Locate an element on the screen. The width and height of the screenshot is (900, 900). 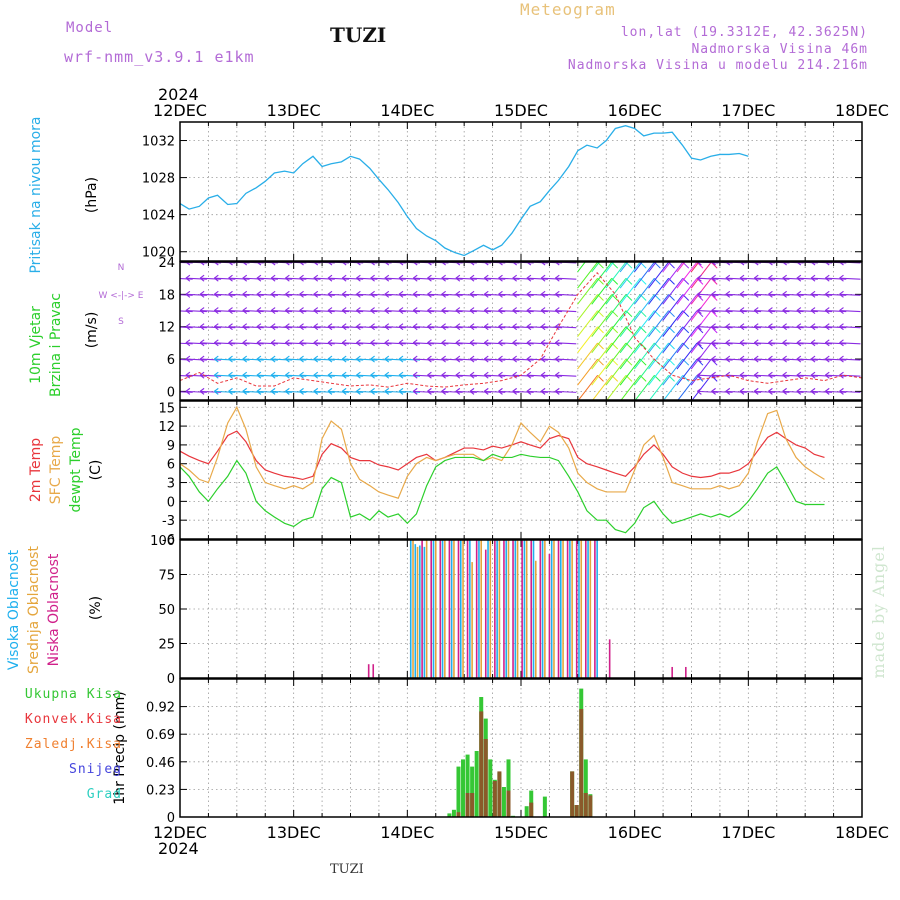
precip-bar is located at coordinates (576, 811).